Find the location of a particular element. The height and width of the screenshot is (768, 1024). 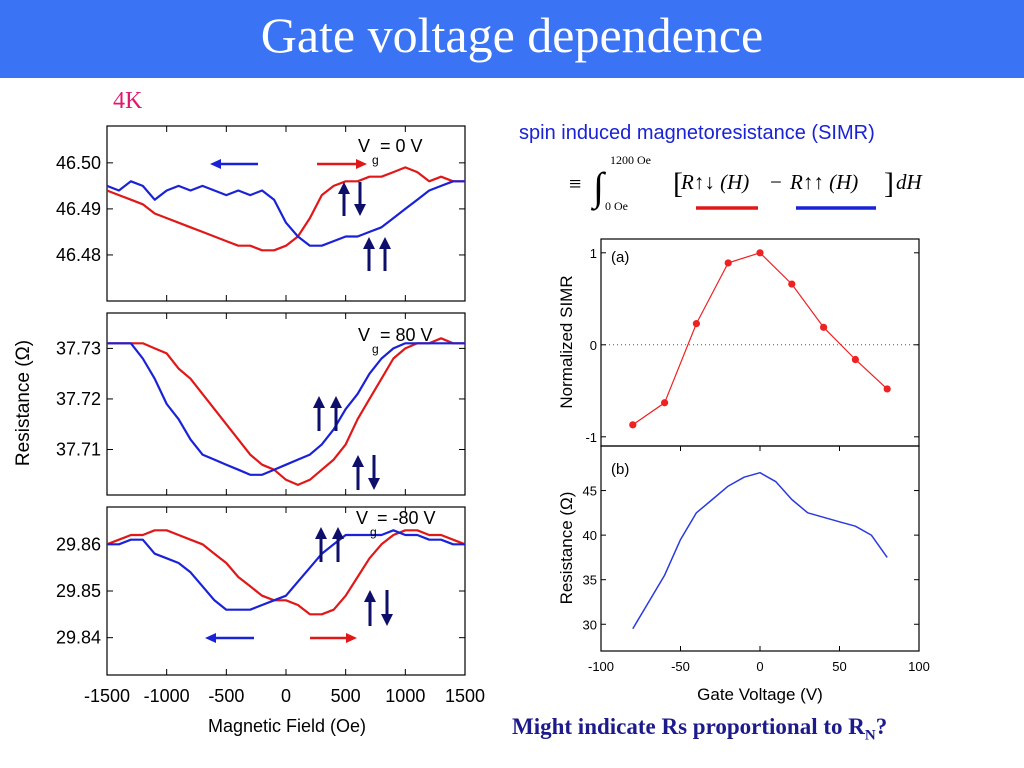

y-tick-label: 29.86 is located at coordinates (78, 544).